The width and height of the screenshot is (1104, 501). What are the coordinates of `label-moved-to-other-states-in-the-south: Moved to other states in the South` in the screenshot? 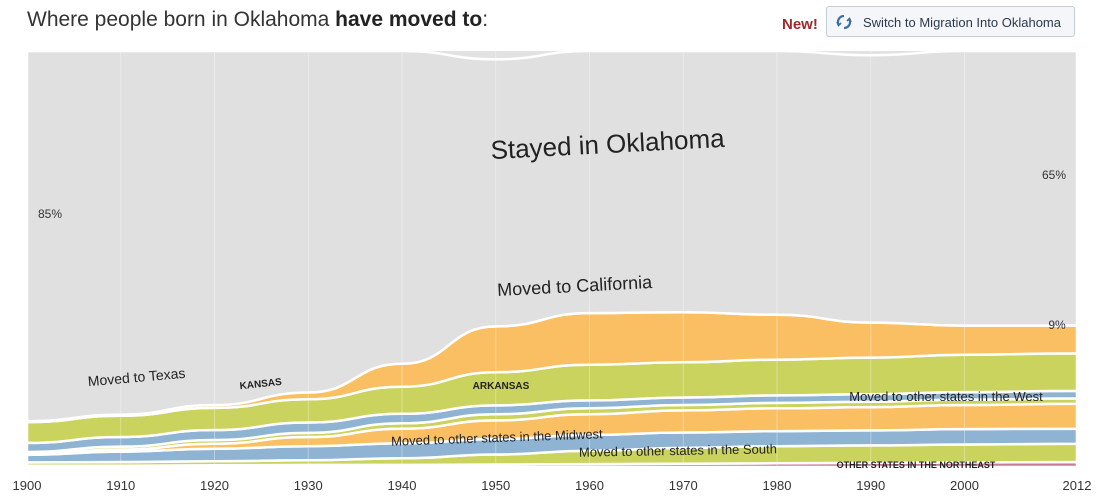 It's located at (678, 450).